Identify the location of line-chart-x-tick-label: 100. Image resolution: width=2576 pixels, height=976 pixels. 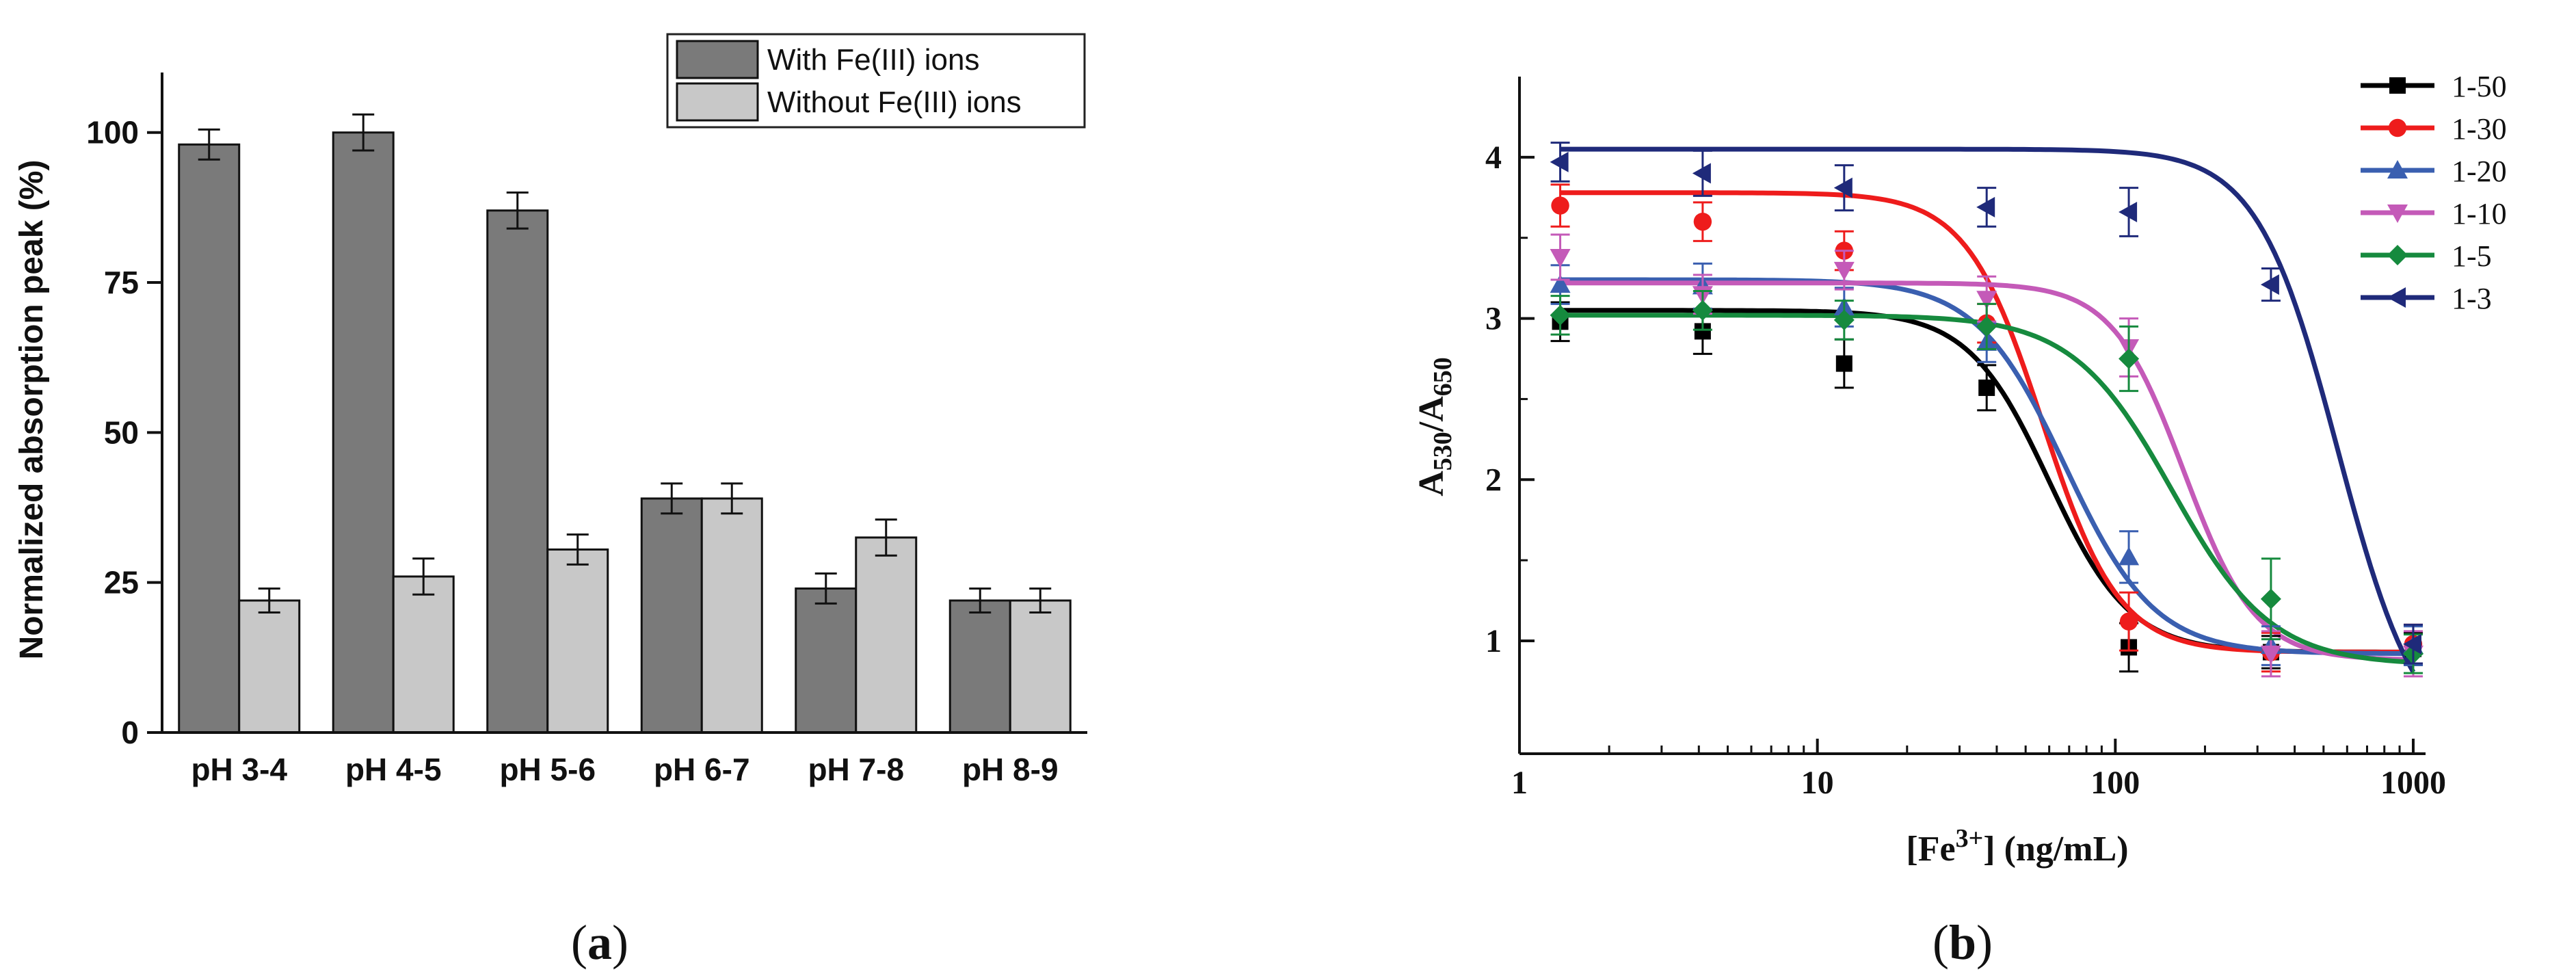
(2115, 783).